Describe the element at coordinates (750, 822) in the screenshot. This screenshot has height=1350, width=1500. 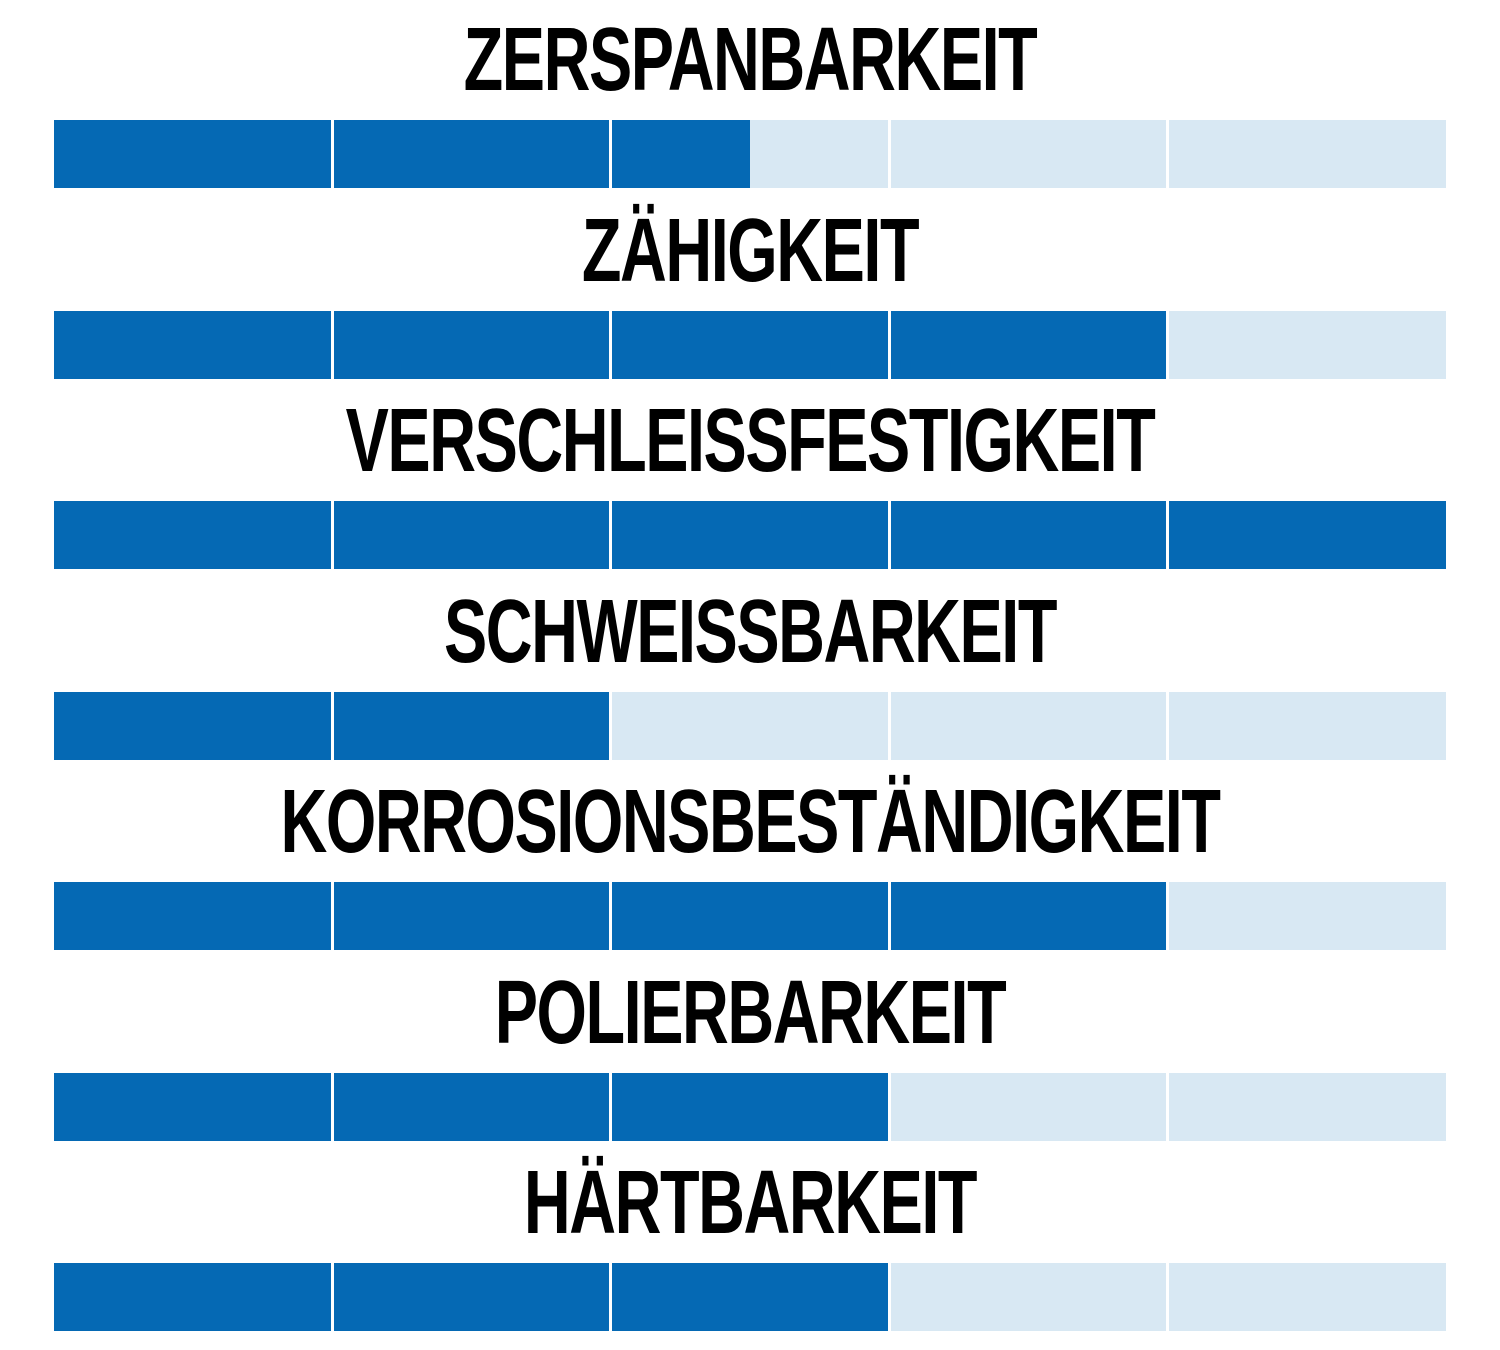
I see `rating-label: KORROSIONSBESTÄNDIGKEIT` at that location.